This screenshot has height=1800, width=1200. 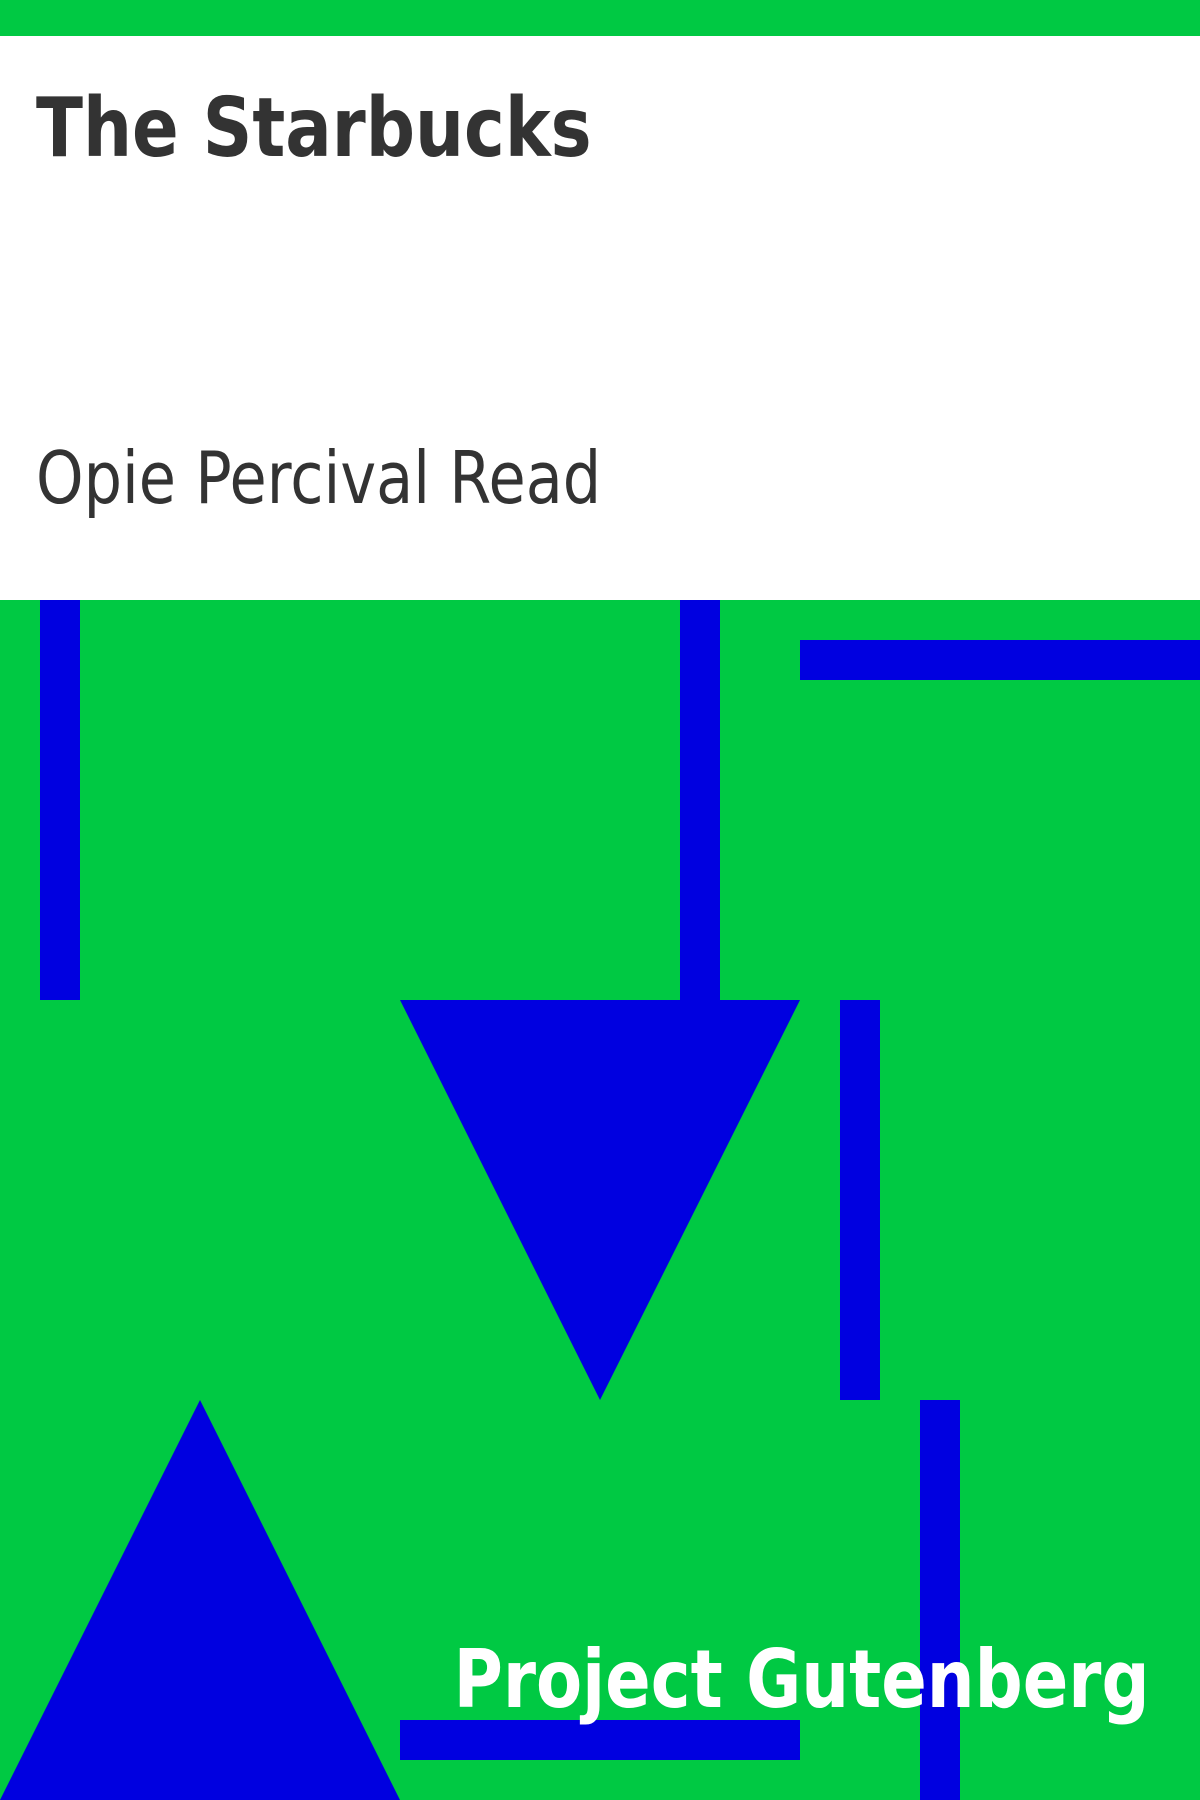 What do you see at coordinates (860, 1200) in the screenshot?
I see `vertical-bar-right-middle` at bounding box center [860, 1200].